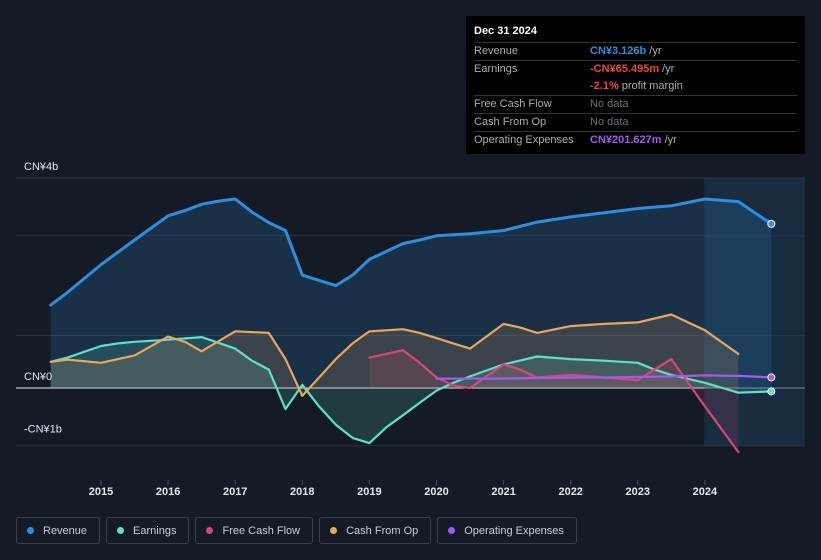 This screenshot has height=560, width=821. Describe the element at coordinates (369, 492) in the screenshot. I see `x-tick-label: 2019` at that location.